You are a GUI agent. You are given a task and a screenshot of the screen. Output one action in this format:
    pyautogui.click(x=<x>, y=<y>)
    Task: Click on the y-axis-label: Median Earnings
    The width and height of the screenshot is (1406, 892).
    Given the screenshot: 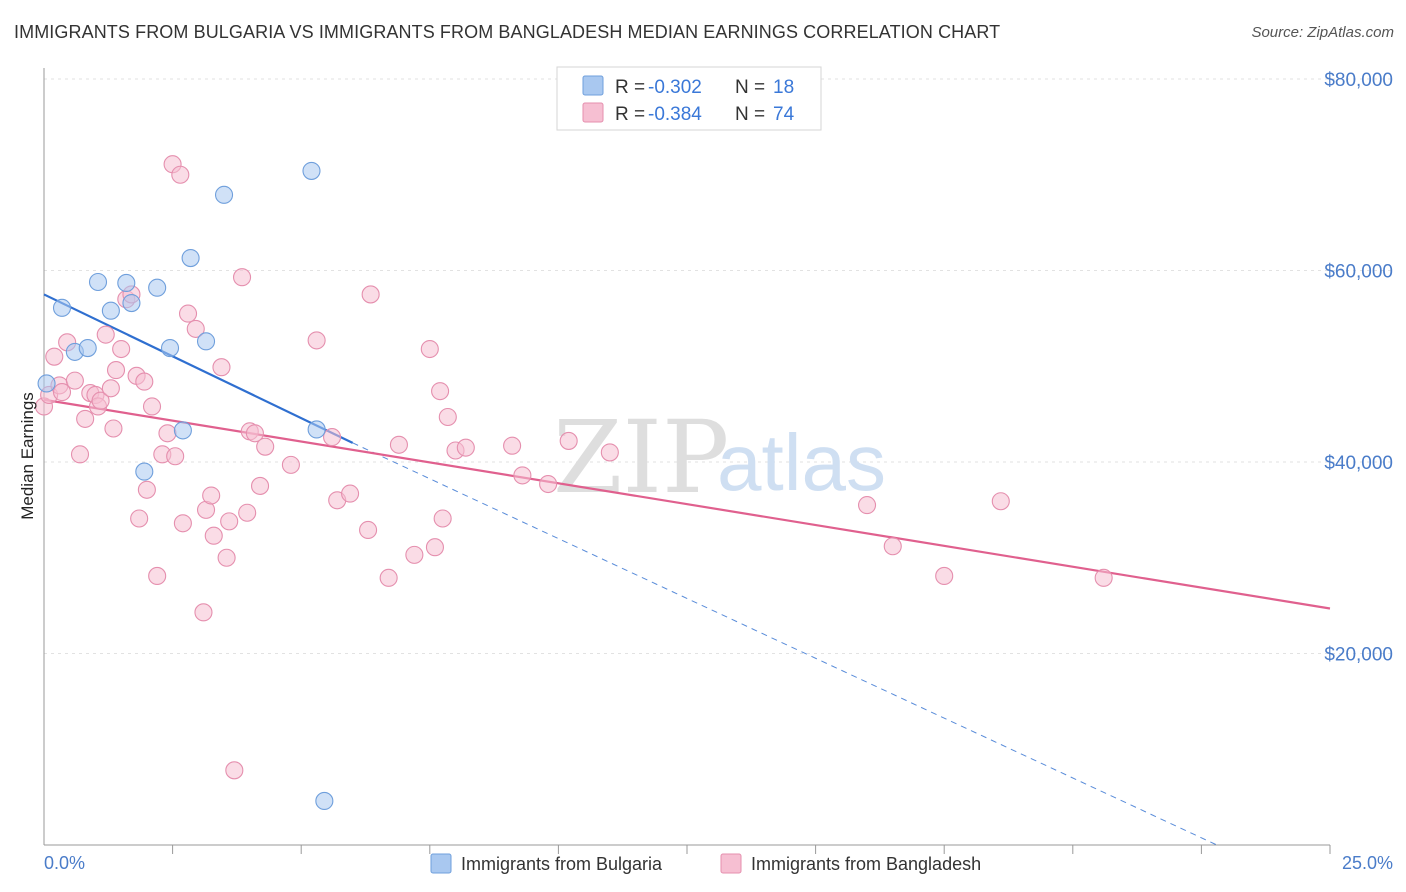 What is the action you would take?
    pyautogui.click(x=27, y=456)
    